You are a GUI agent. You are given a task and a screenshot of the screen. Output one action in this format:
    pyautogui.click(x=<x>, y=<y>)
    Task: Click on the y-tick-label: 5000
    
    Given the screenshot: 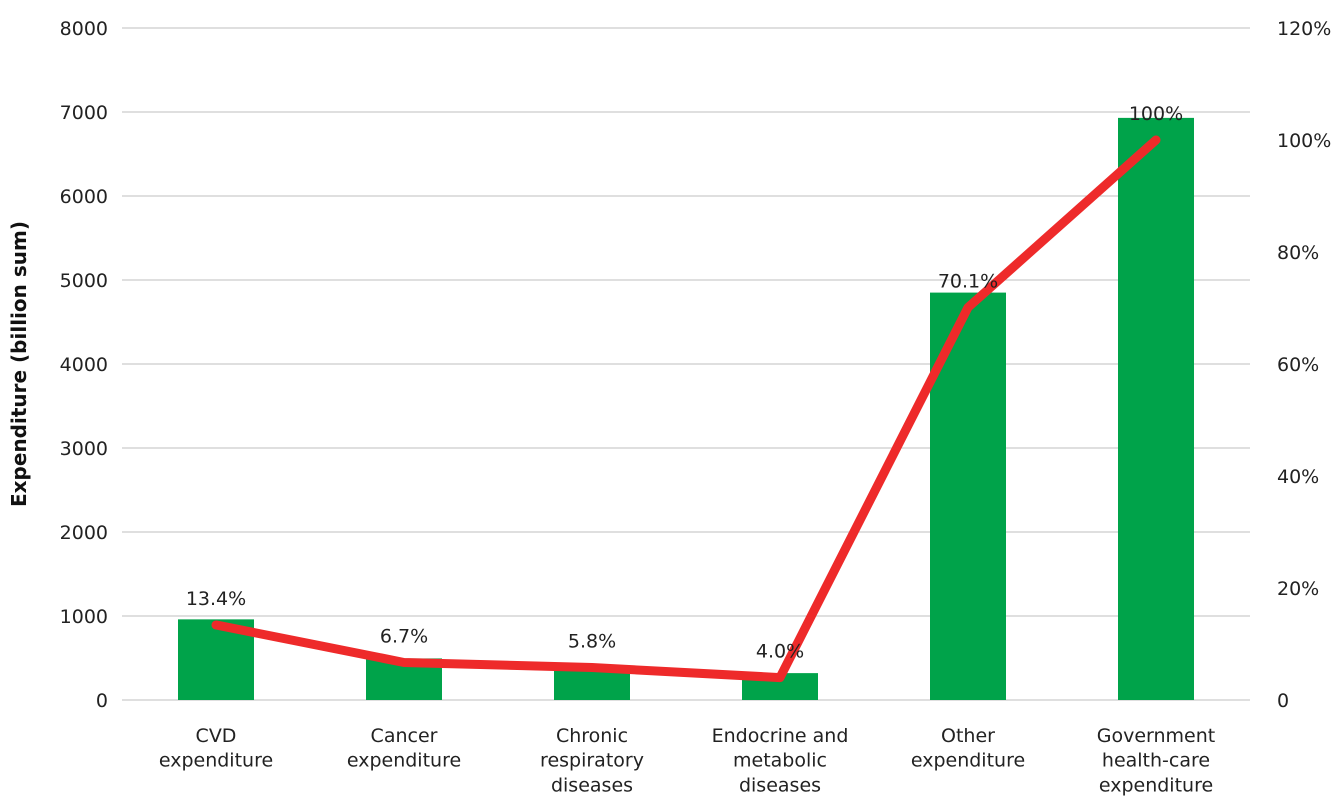 What is the action you would take?
    pyautogui.click(x=84, y=281)
    